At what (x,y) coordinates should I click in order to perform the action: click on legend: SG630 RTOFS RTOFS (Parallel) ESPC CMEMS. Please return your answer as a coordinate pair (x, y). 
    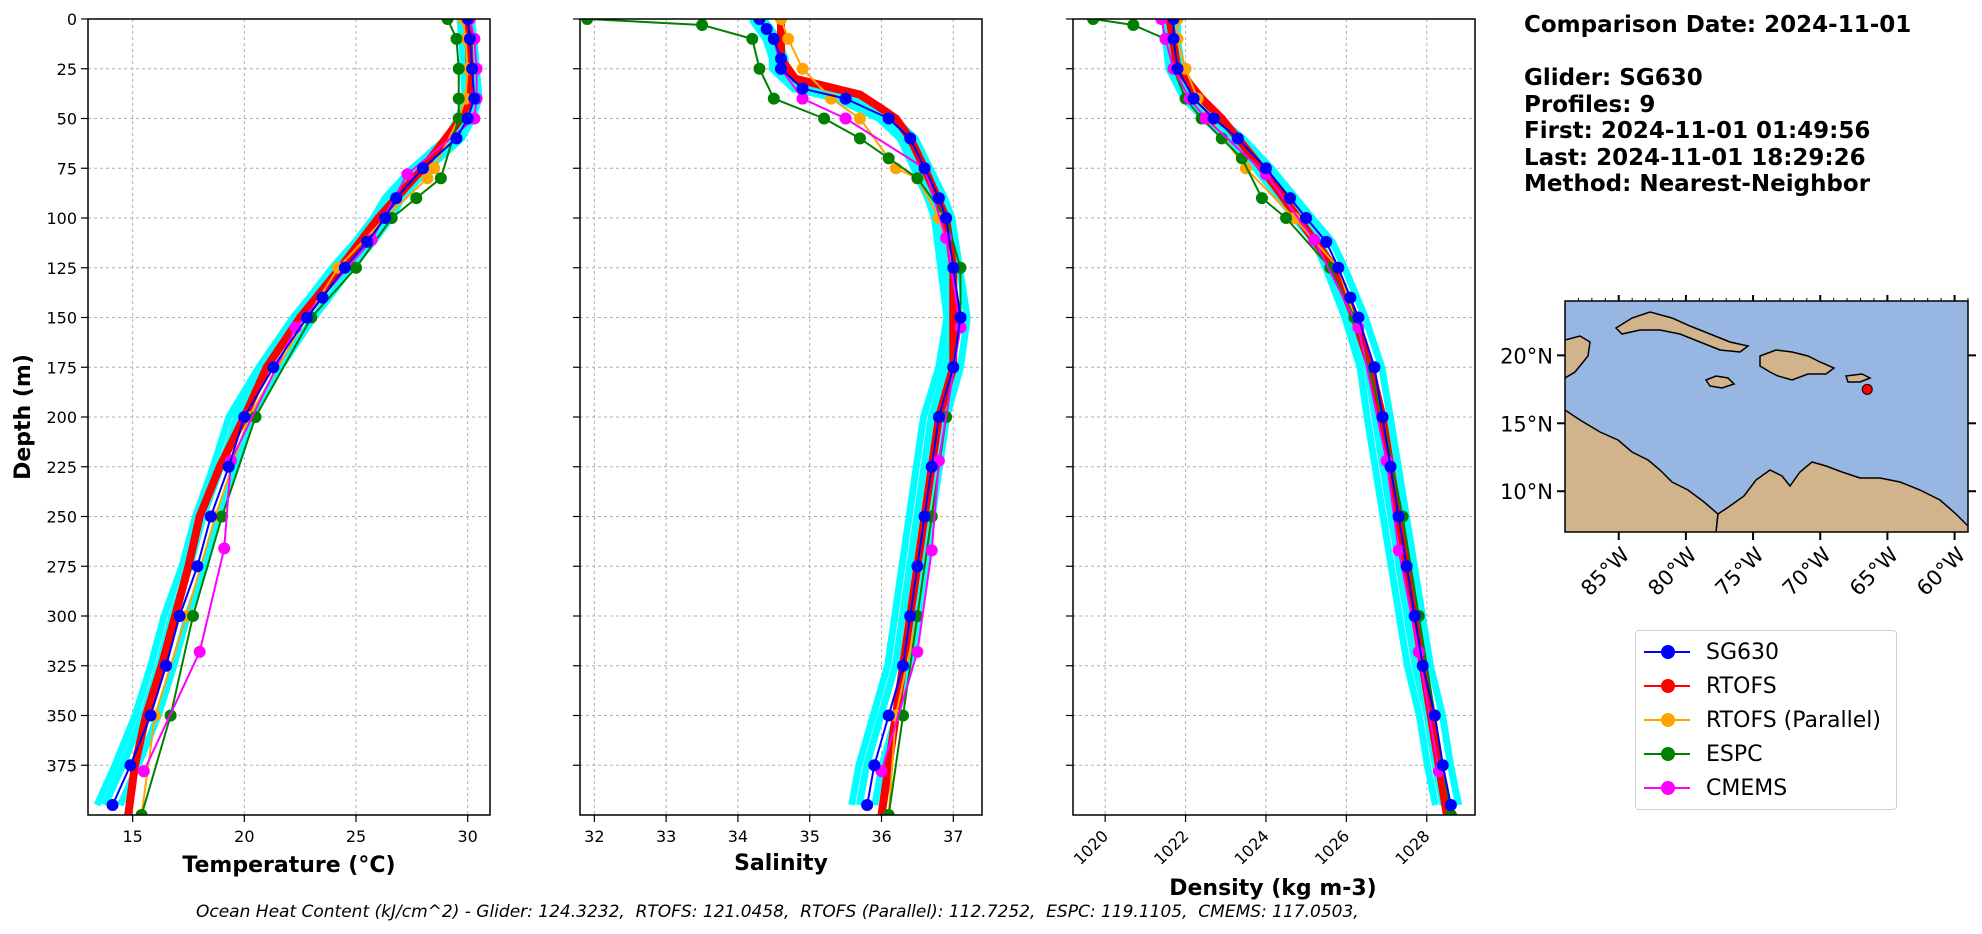
    Looking at the image, I should click on (1766, 720).